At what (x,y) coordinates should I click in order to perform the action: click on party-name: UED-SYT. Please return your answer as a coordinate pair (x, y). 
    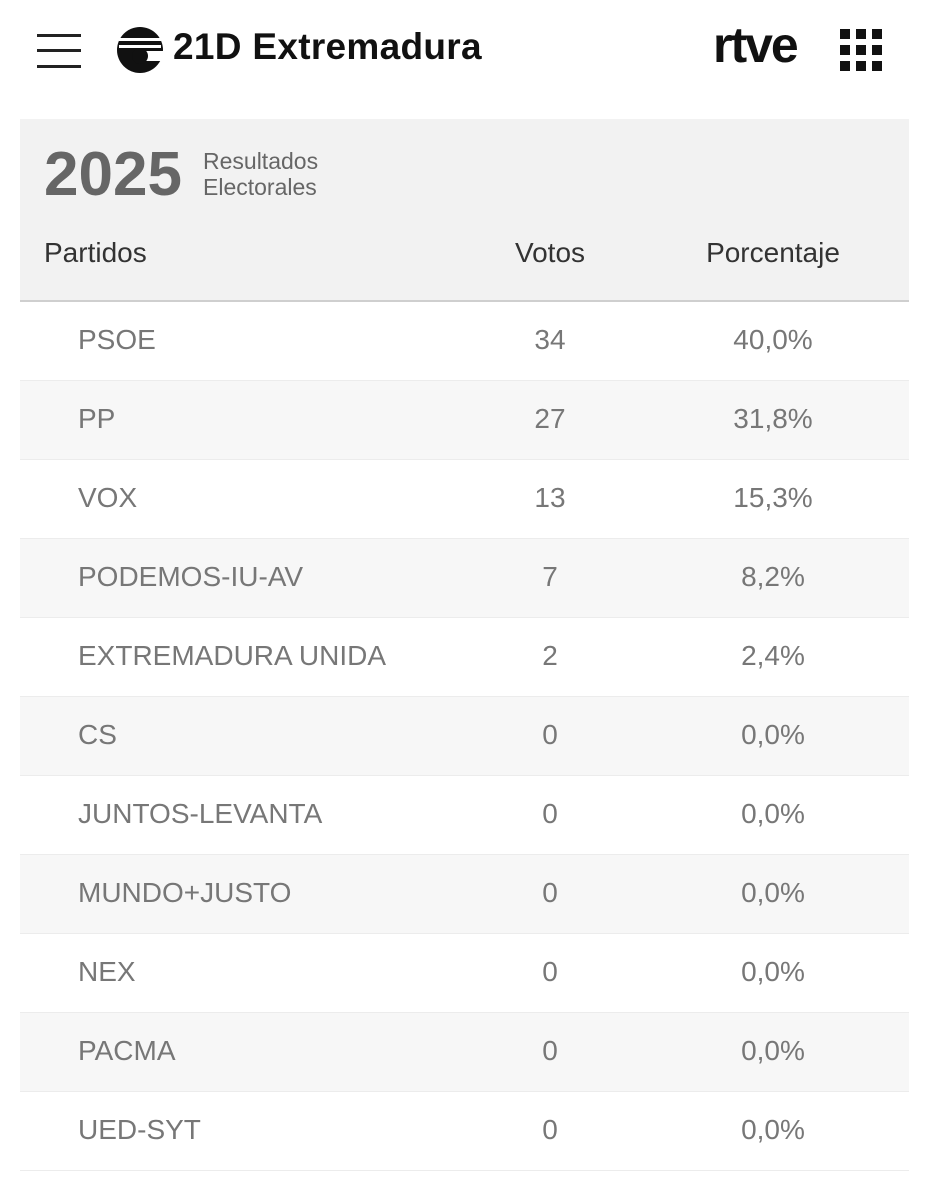
    Looking at the image, I should click on (139, 1129).